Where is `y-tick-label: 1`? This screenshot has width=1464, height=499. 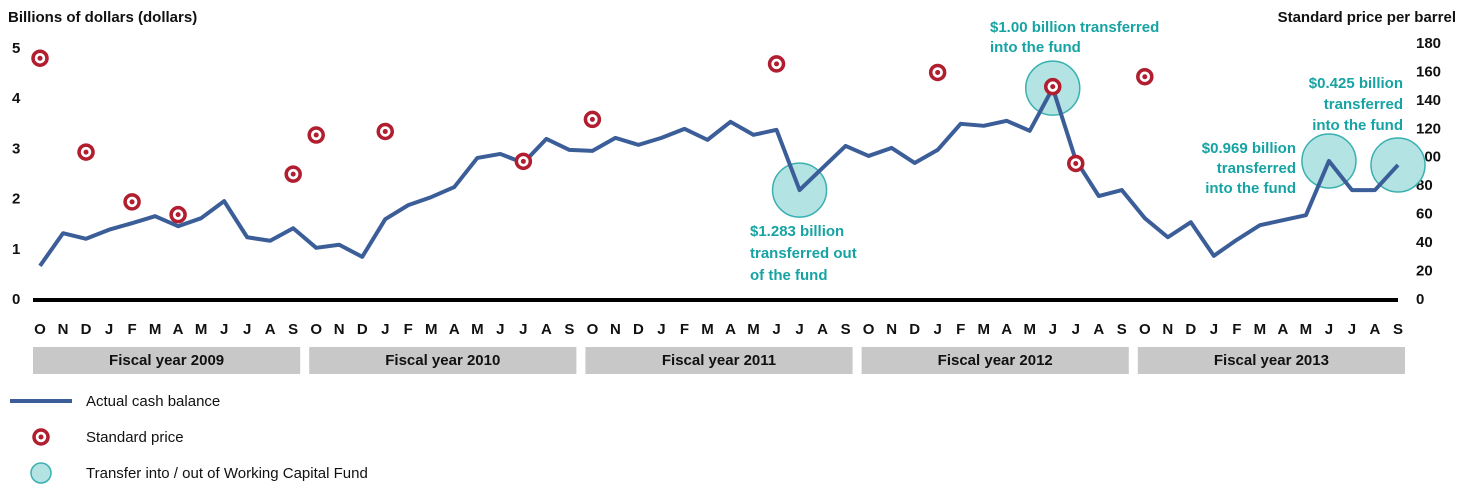 y-tick-label: 1 is located at coordinates (16, 249).